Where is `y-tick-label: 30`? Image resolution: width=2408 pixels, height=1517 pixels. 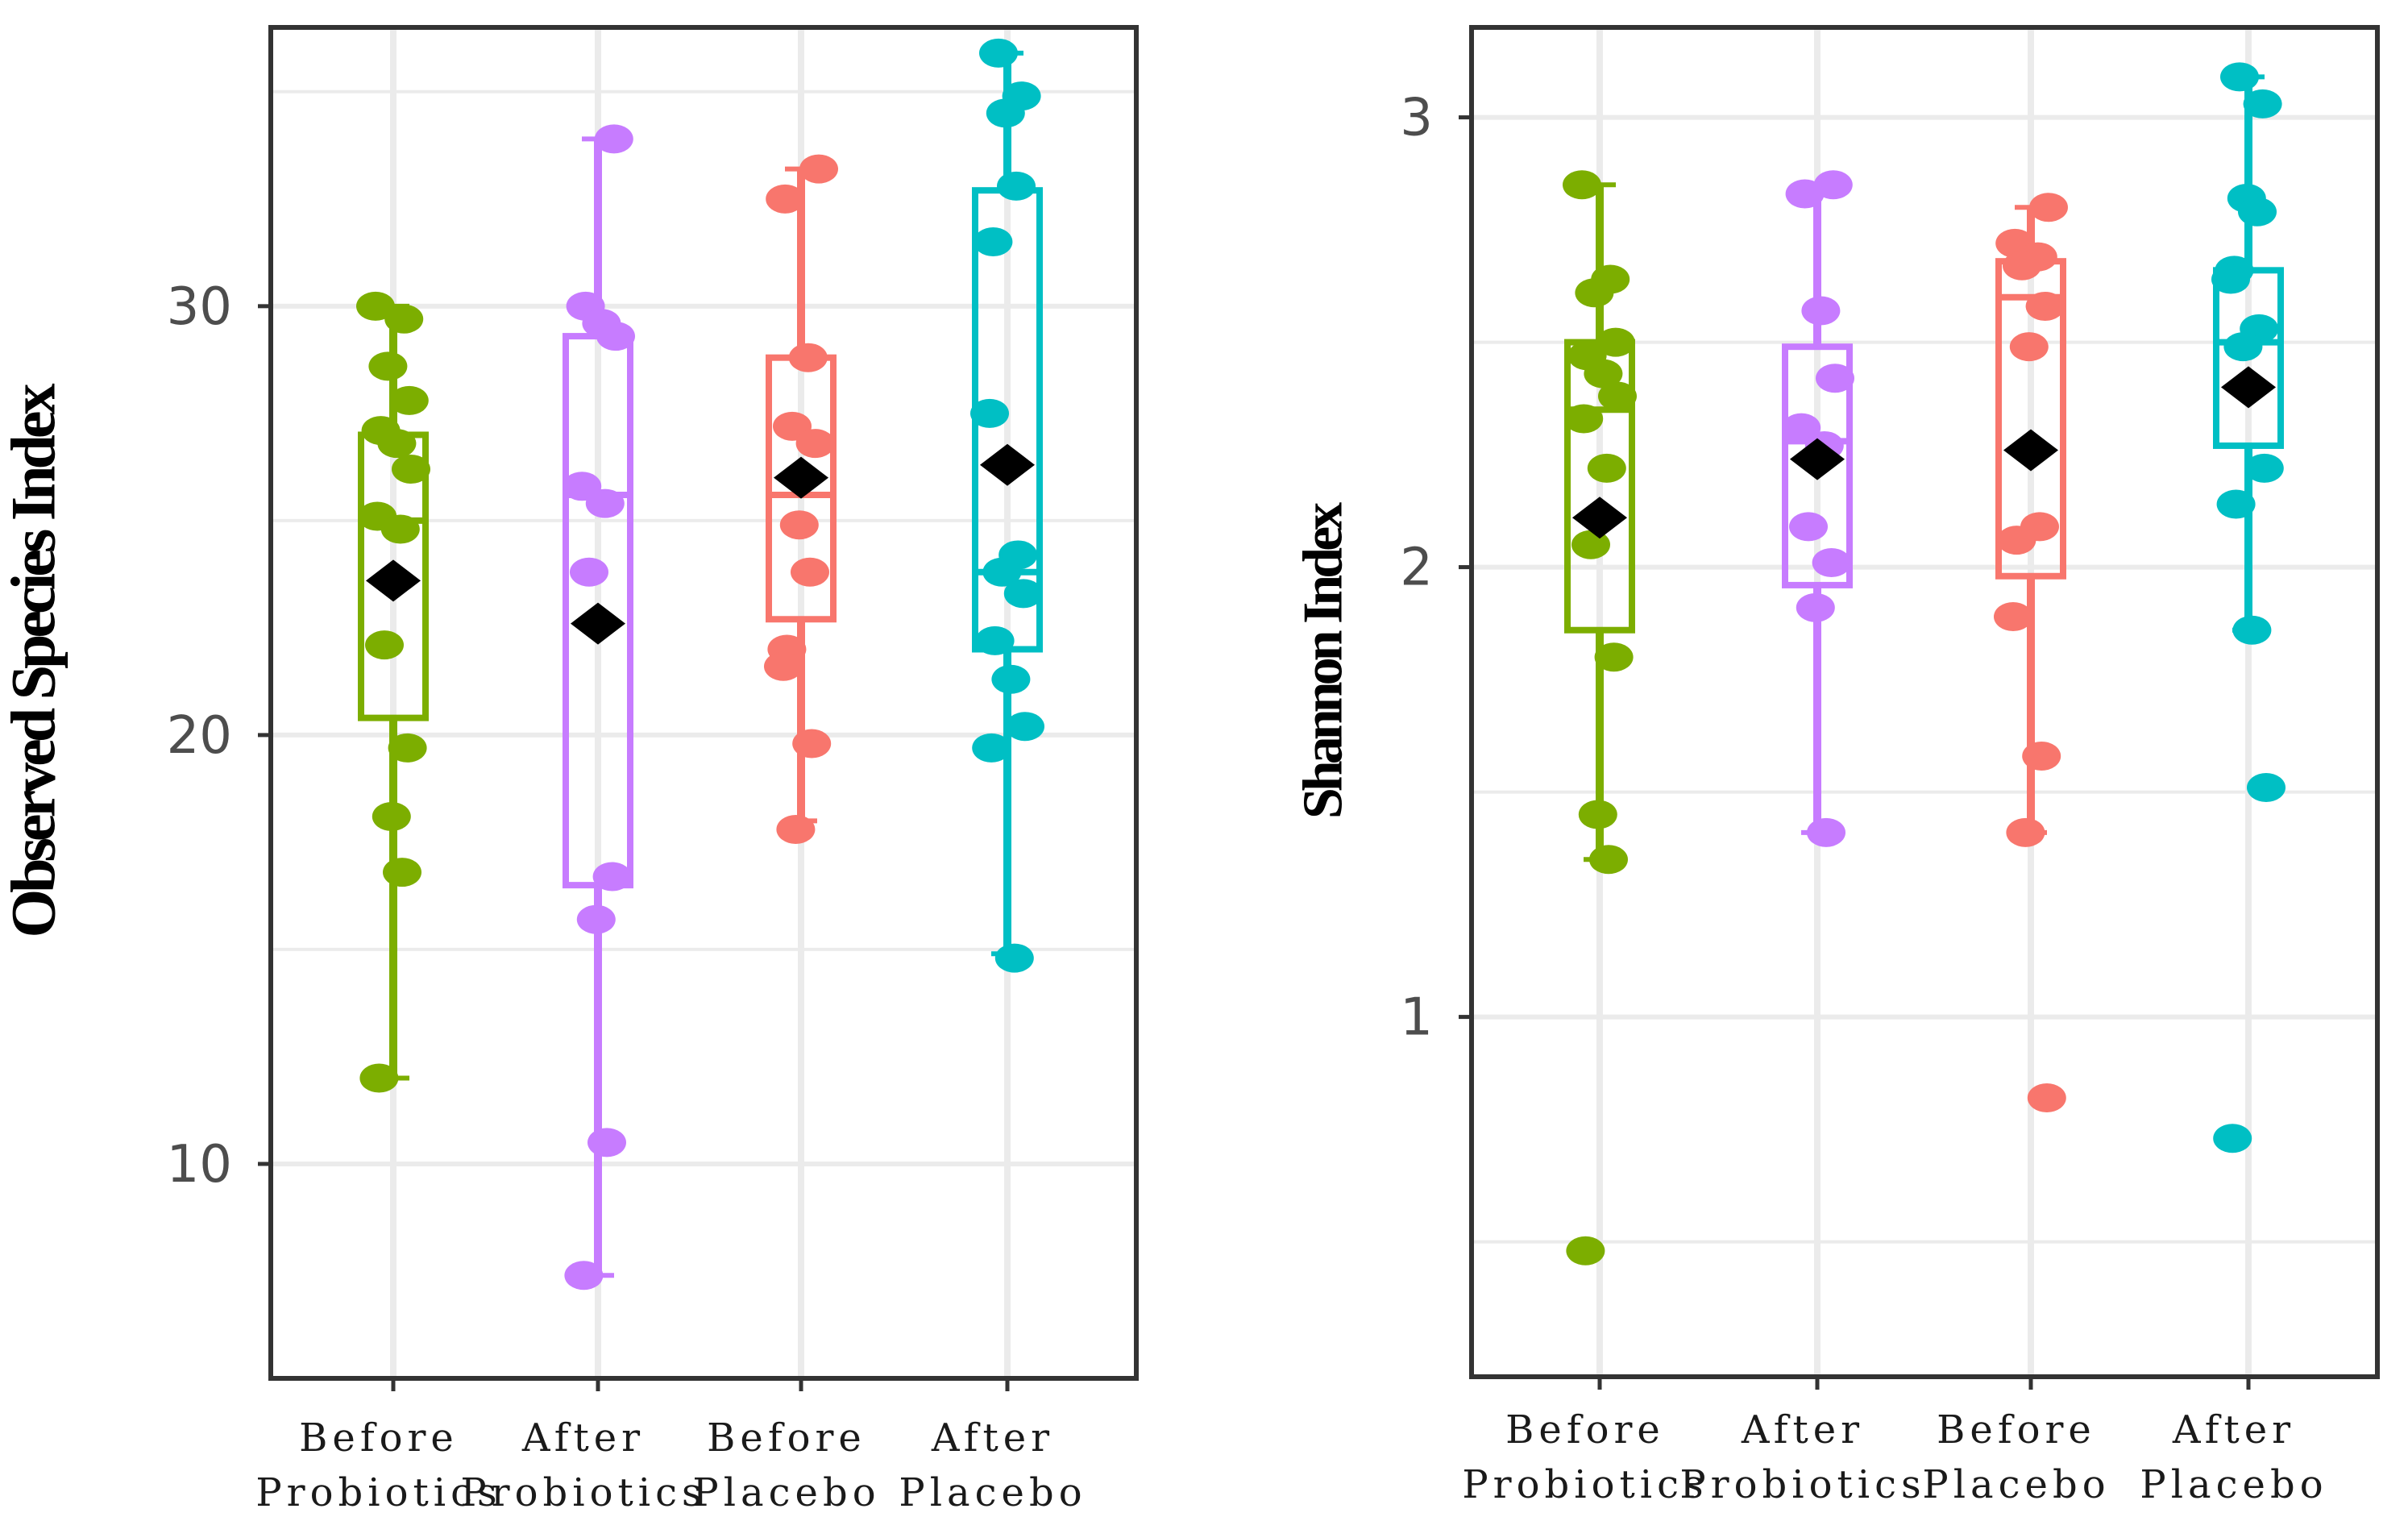 y-tick-label: 30 is located at coordinates (200, 307).